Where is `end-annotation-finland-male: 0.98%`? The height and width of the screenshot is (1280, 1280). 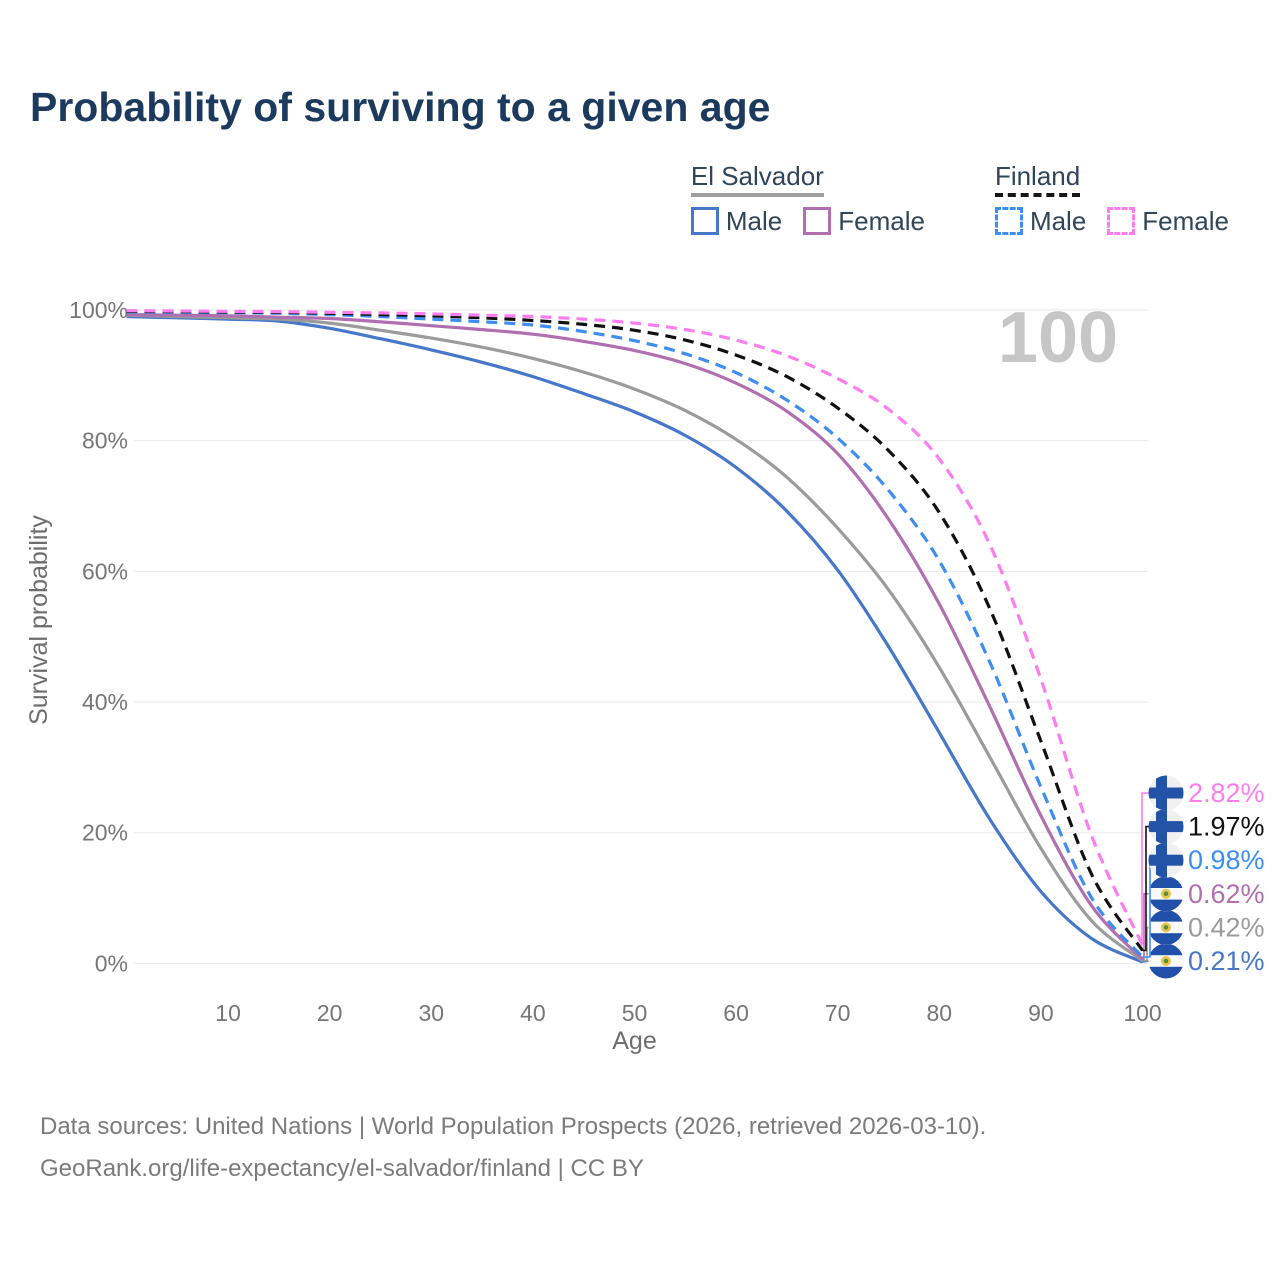 end-annotation-finland-male: 0.98% is located at coordinates (1206, 860).